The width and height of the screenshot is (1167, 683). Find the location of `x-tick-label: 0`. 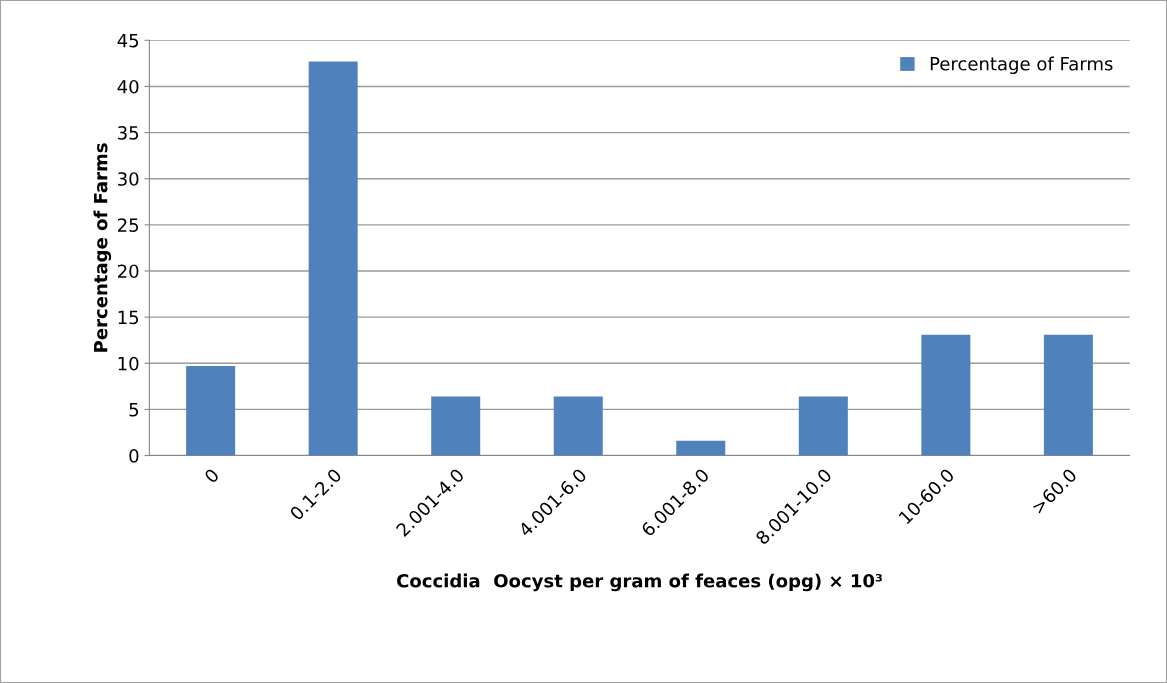

x-tick-label: 0 is located at coordinates (211, 475).